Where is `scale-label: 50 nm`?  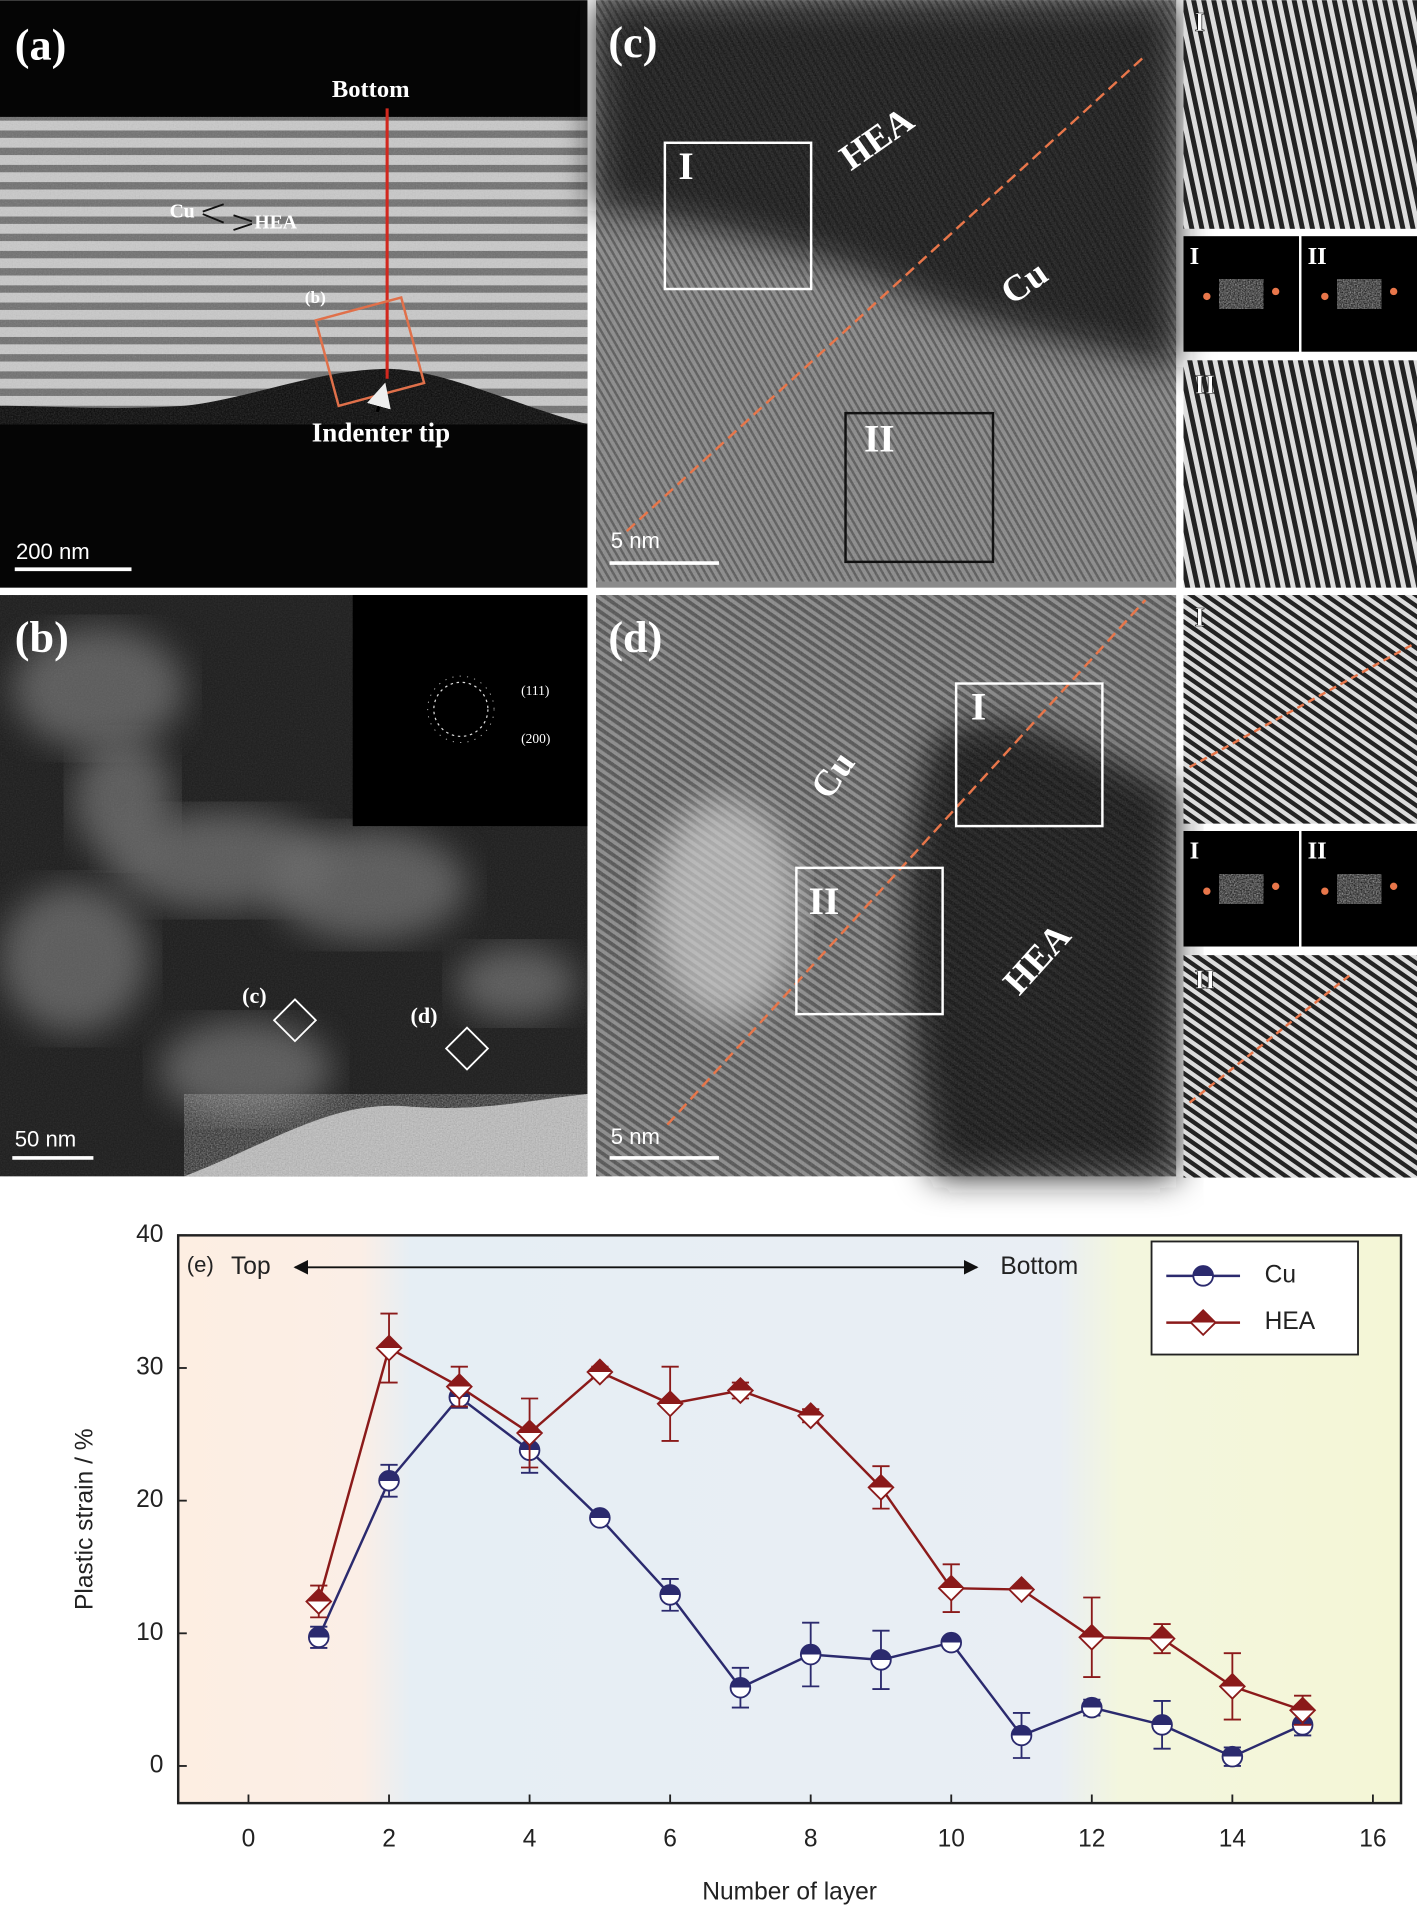 scale-label: 50 nm is located at coordinates (45, 1139).